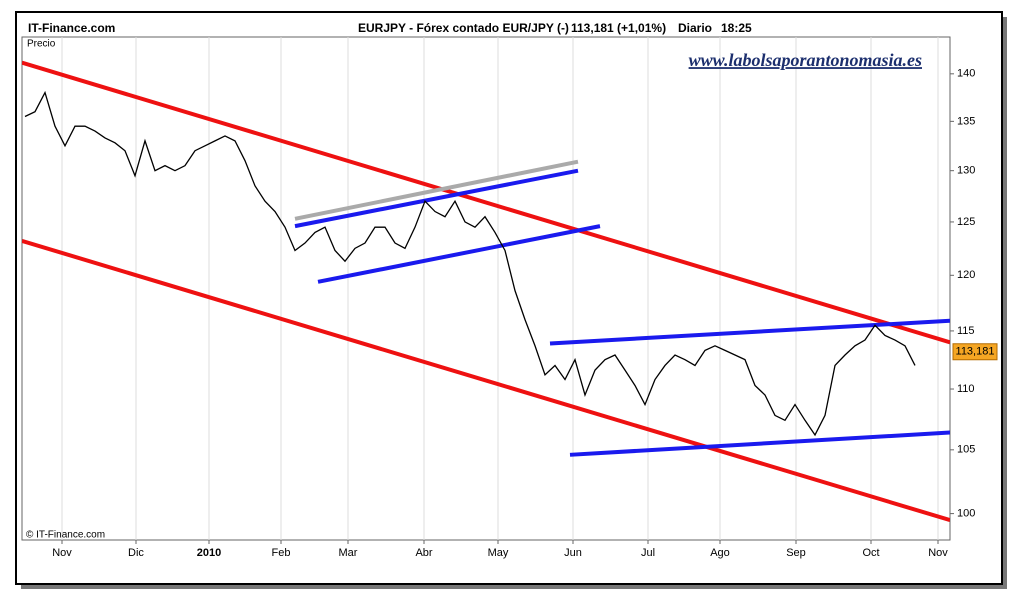 The width and height of the screenshot is (1020, 605). What do you see at coordinates (966, 331) in the screenshot?
I see `y-tick-label: 115` at bounding box center [966, 331].